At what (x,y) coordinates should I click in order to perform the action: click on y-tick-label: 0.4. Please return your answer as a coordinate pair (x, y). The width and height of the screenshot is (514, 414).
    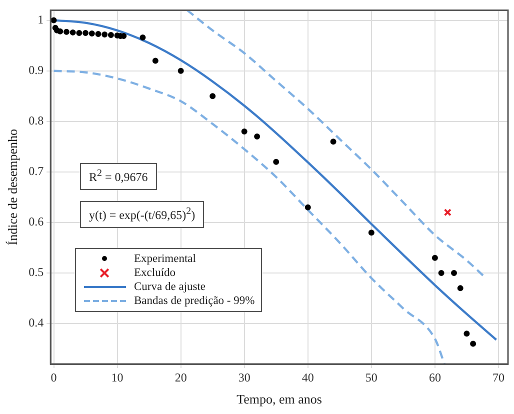
    Looking at the image, I should click on (36, 323).